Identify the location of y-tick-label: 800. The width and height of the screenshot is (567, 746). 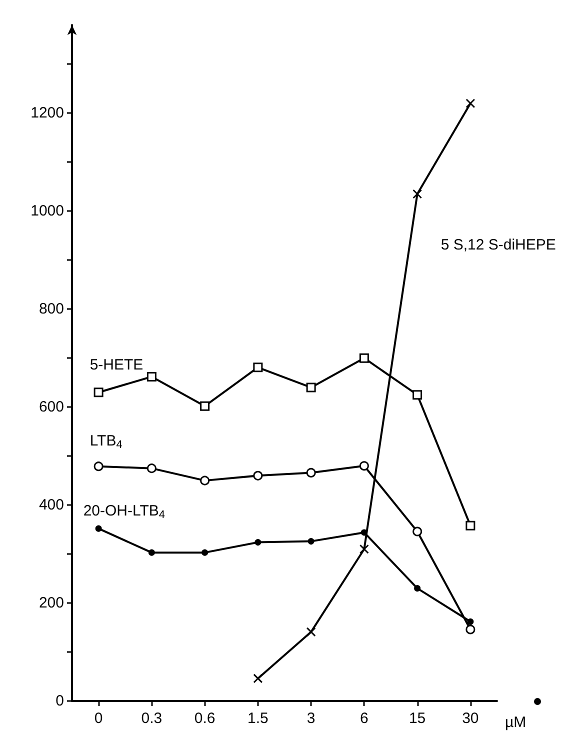
(51, 309).